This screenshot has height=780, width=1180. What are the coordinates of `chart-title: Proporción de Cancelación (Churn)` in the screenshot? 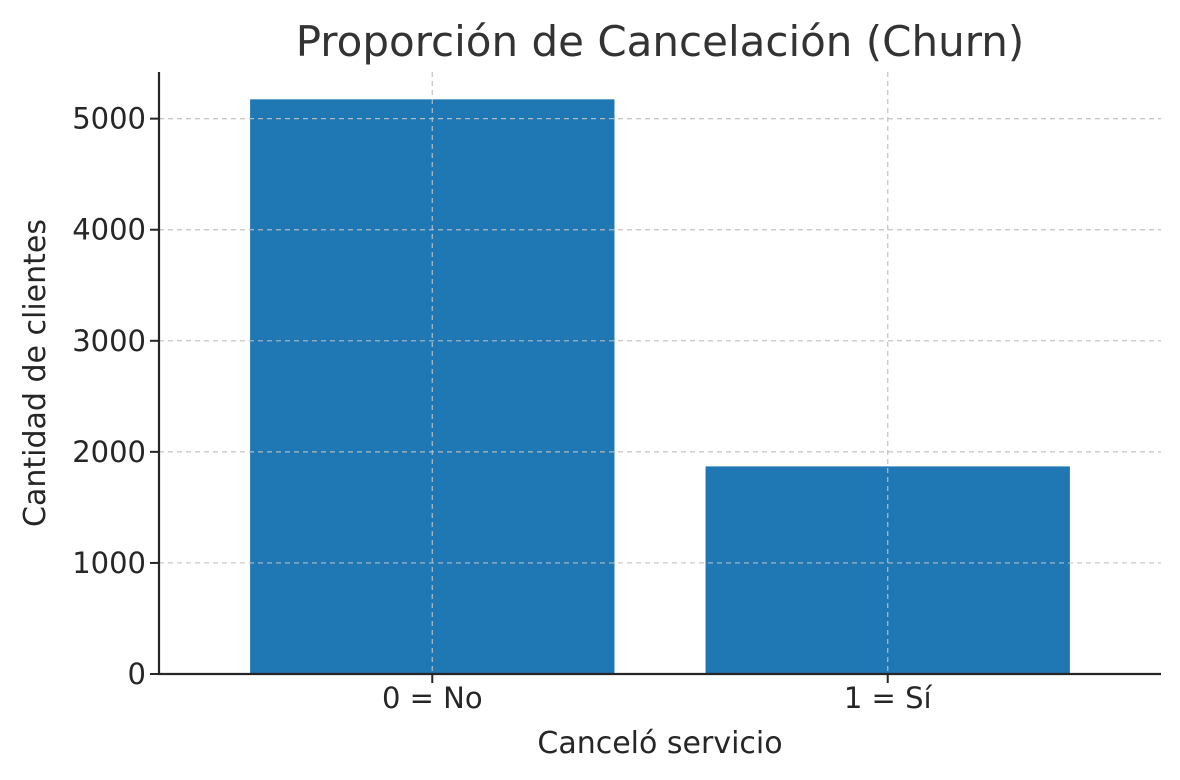 It's located at (660, 41).